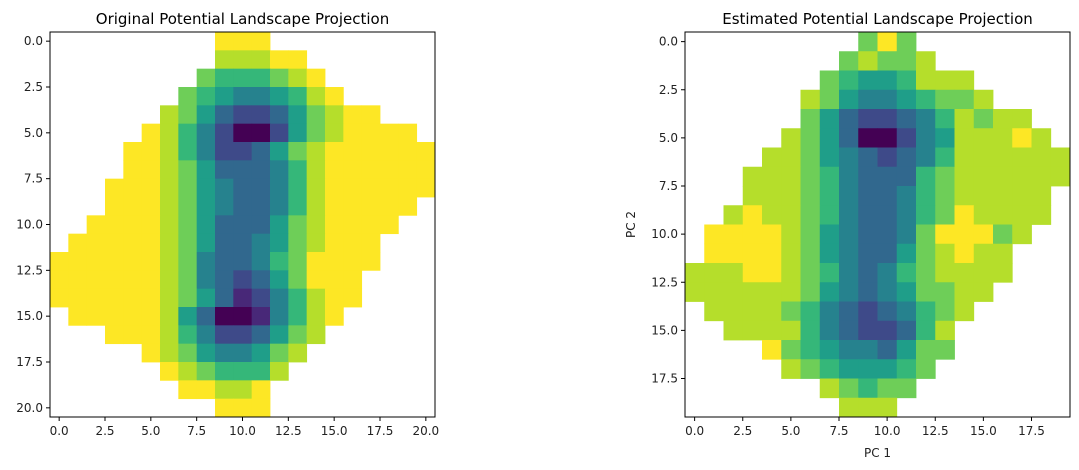 Image resolution: width=1079 pixels, height=470 pixels. What do you see at coordinates (877, 453) in the screenshot?
I see `x-axis-label: PC 1` at bounding box center [877, 453].